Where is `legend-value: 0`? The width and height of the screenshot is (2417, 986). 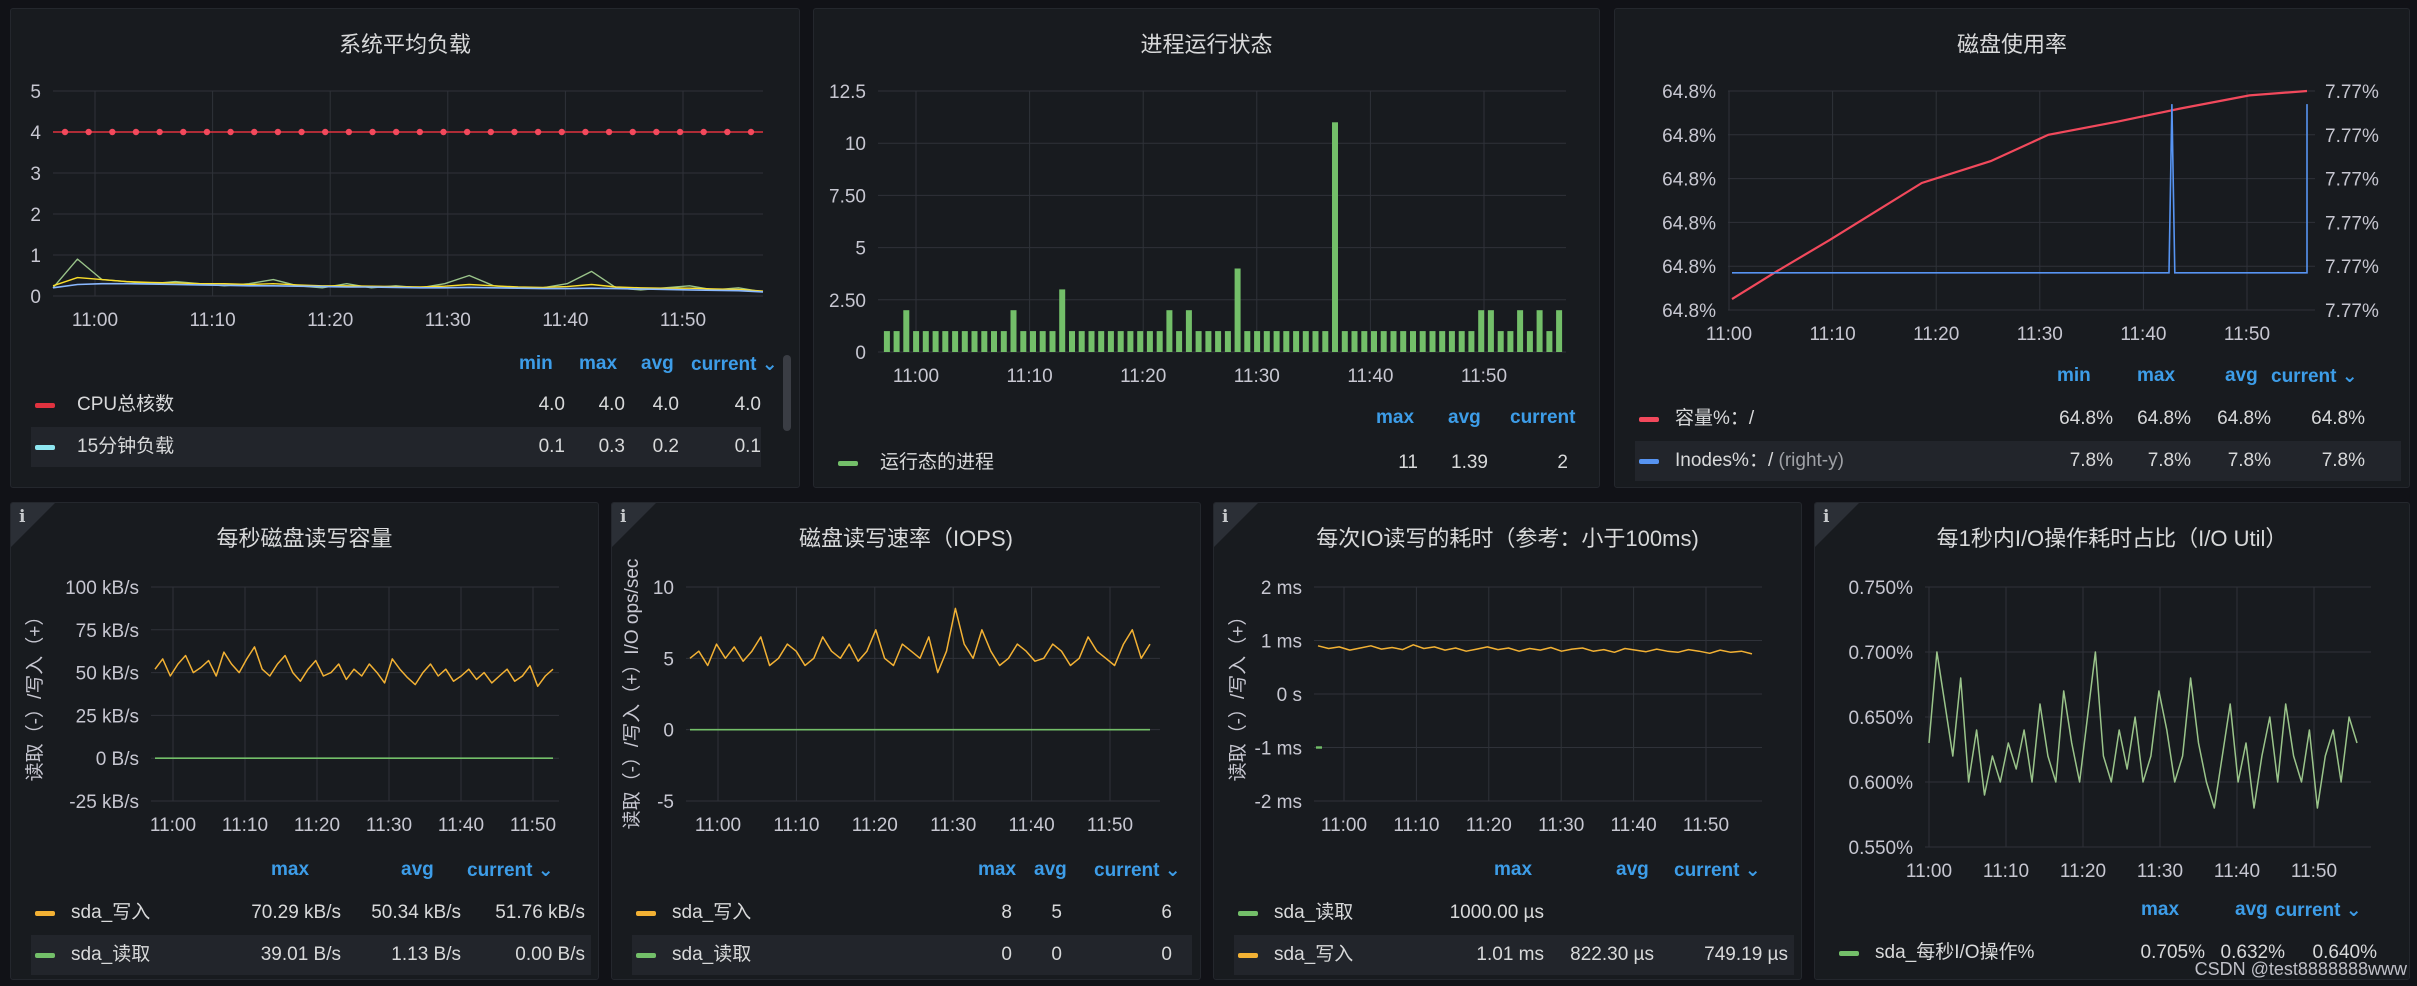
legend-value: 0 is located at coordinates (1166, 954).